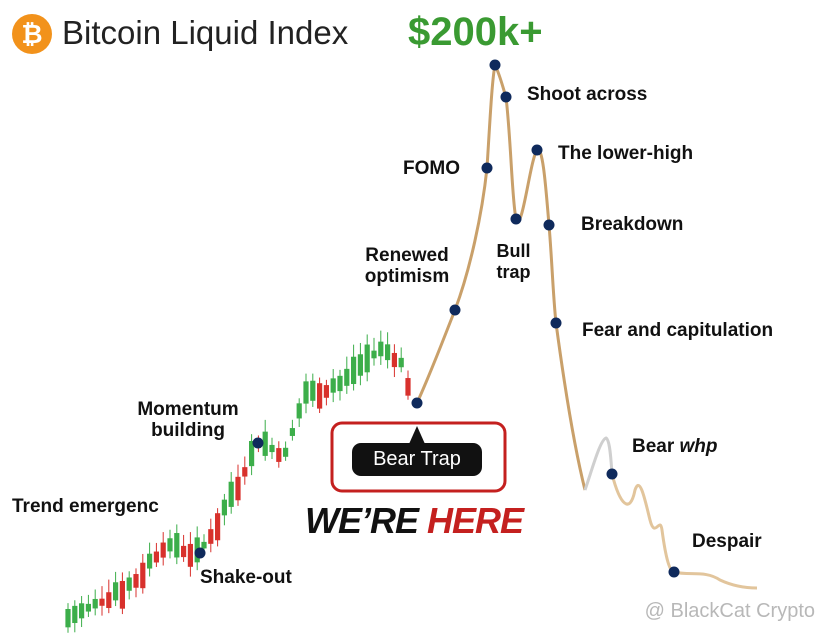  What do you see at coordinates (626, 153) in the screenshot?
I see `phase-label: The lower-high` at bounding box center [626, 153].